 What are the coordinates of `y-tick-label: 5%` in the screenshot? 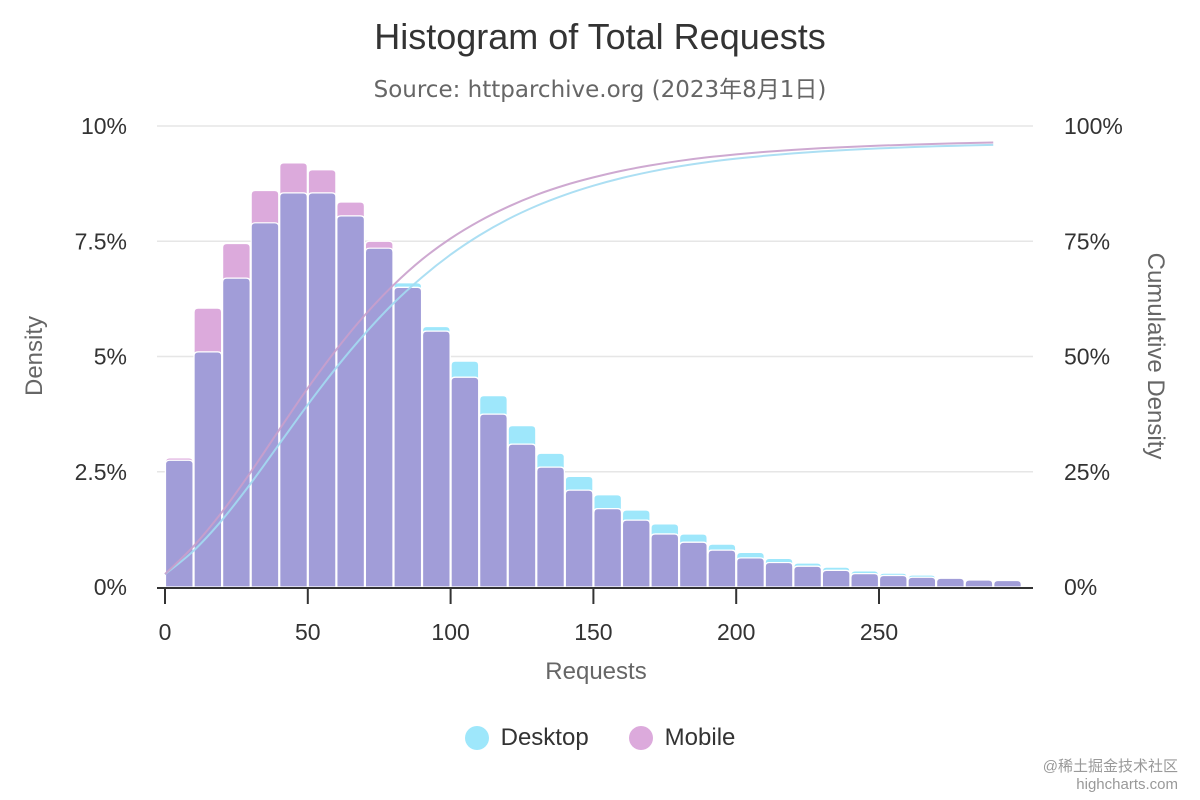 It's located at (110, 357).